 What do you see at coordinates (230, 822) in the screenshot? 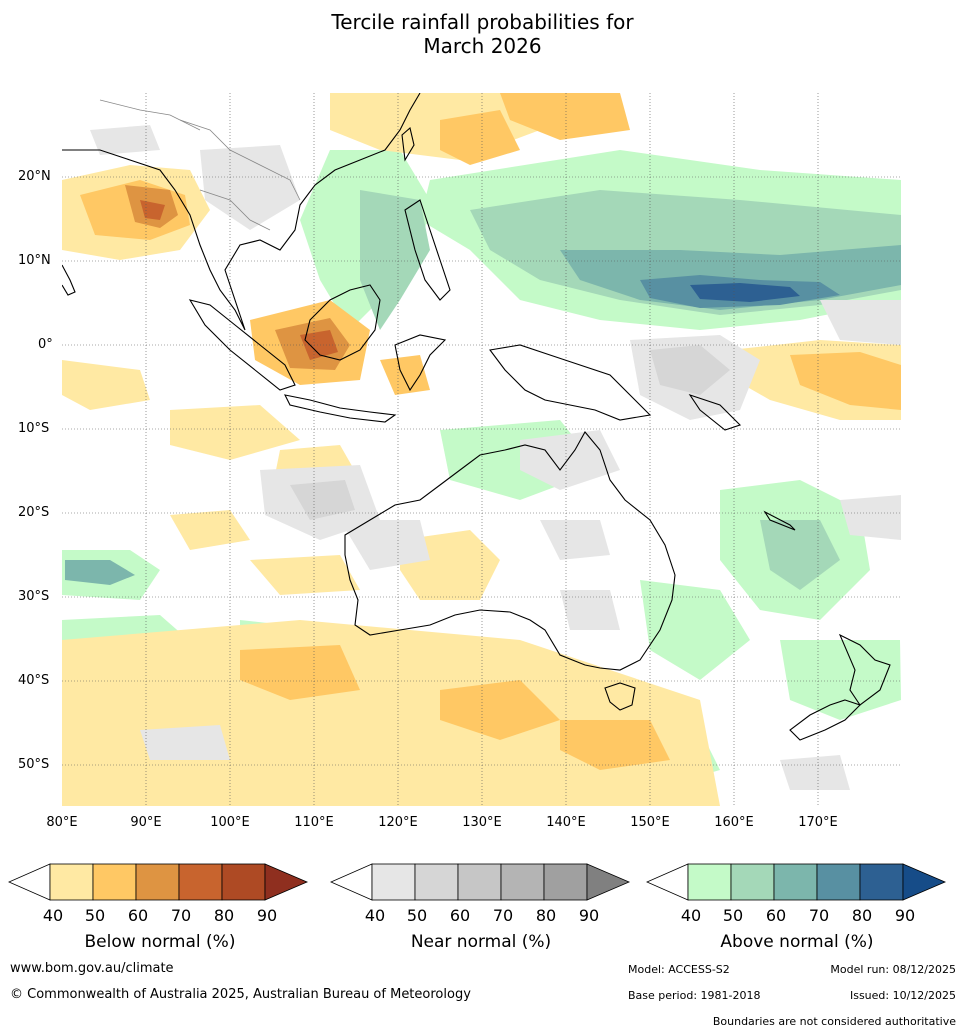
I see `lon-label-100e: 100°E` at bounding box center [230, 822].